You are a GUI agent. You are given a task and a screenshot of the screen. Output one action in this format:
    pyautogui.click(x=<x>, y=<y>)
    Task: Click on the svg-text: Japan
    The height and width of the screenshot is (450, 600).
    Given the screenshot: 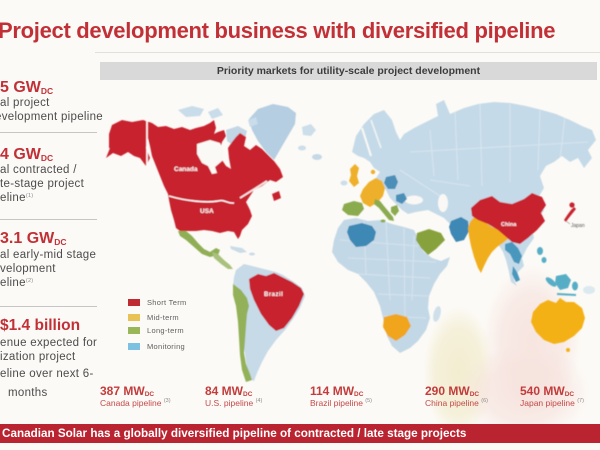 What is the action you would take?
    pyautogui.click(x=578, y=226)
    